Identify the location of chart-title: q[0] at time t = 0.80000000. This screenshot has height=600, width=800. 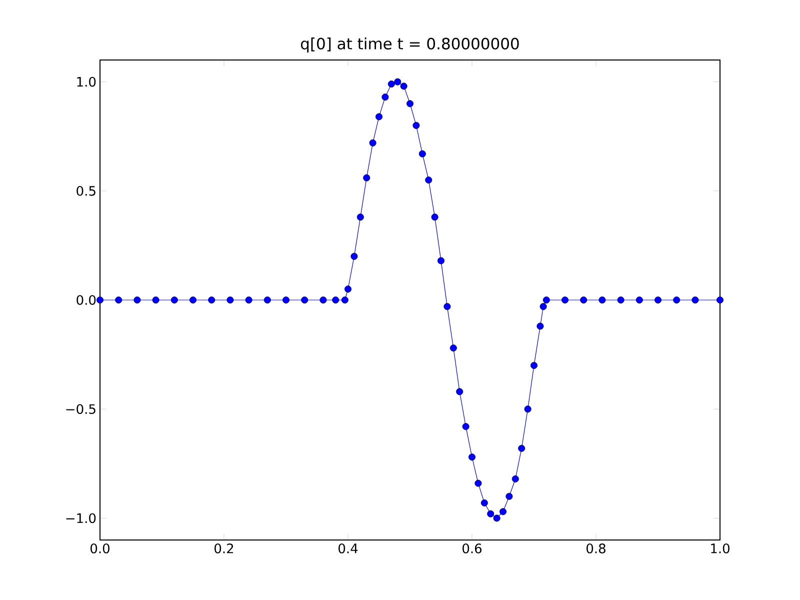
(409, 44).